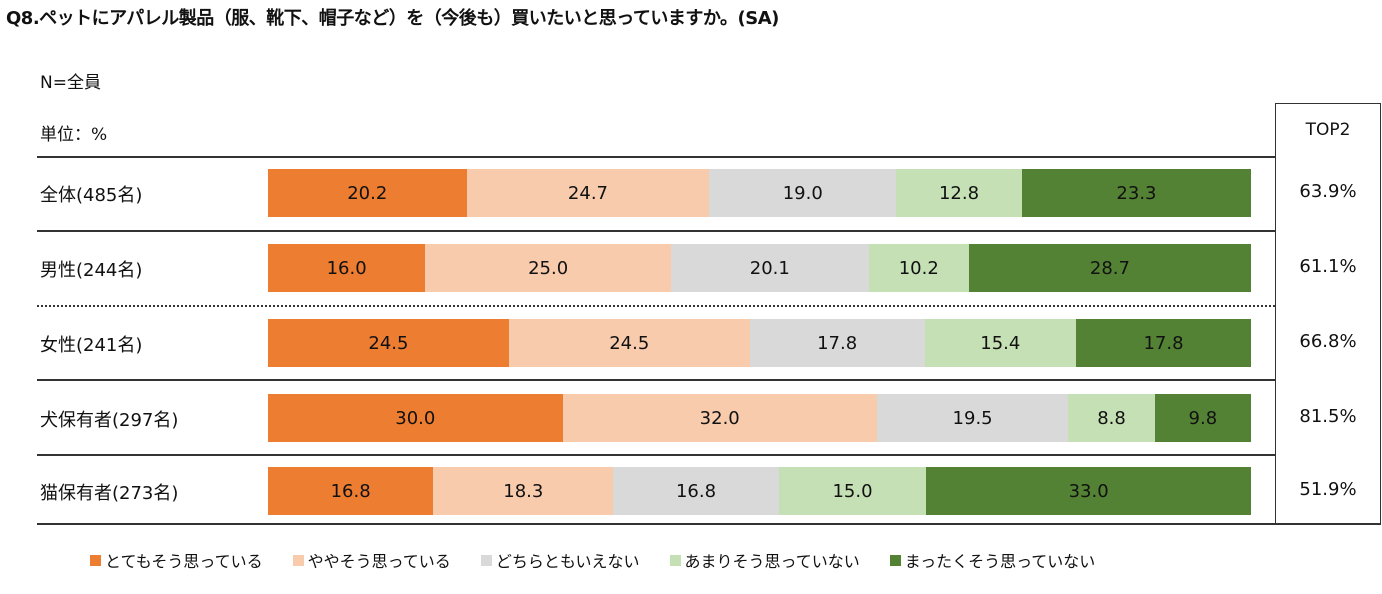  What do you see at coordinates (656, 306) in the screenshot?
I see `divider-dotted` at bounding box center [656, 306].